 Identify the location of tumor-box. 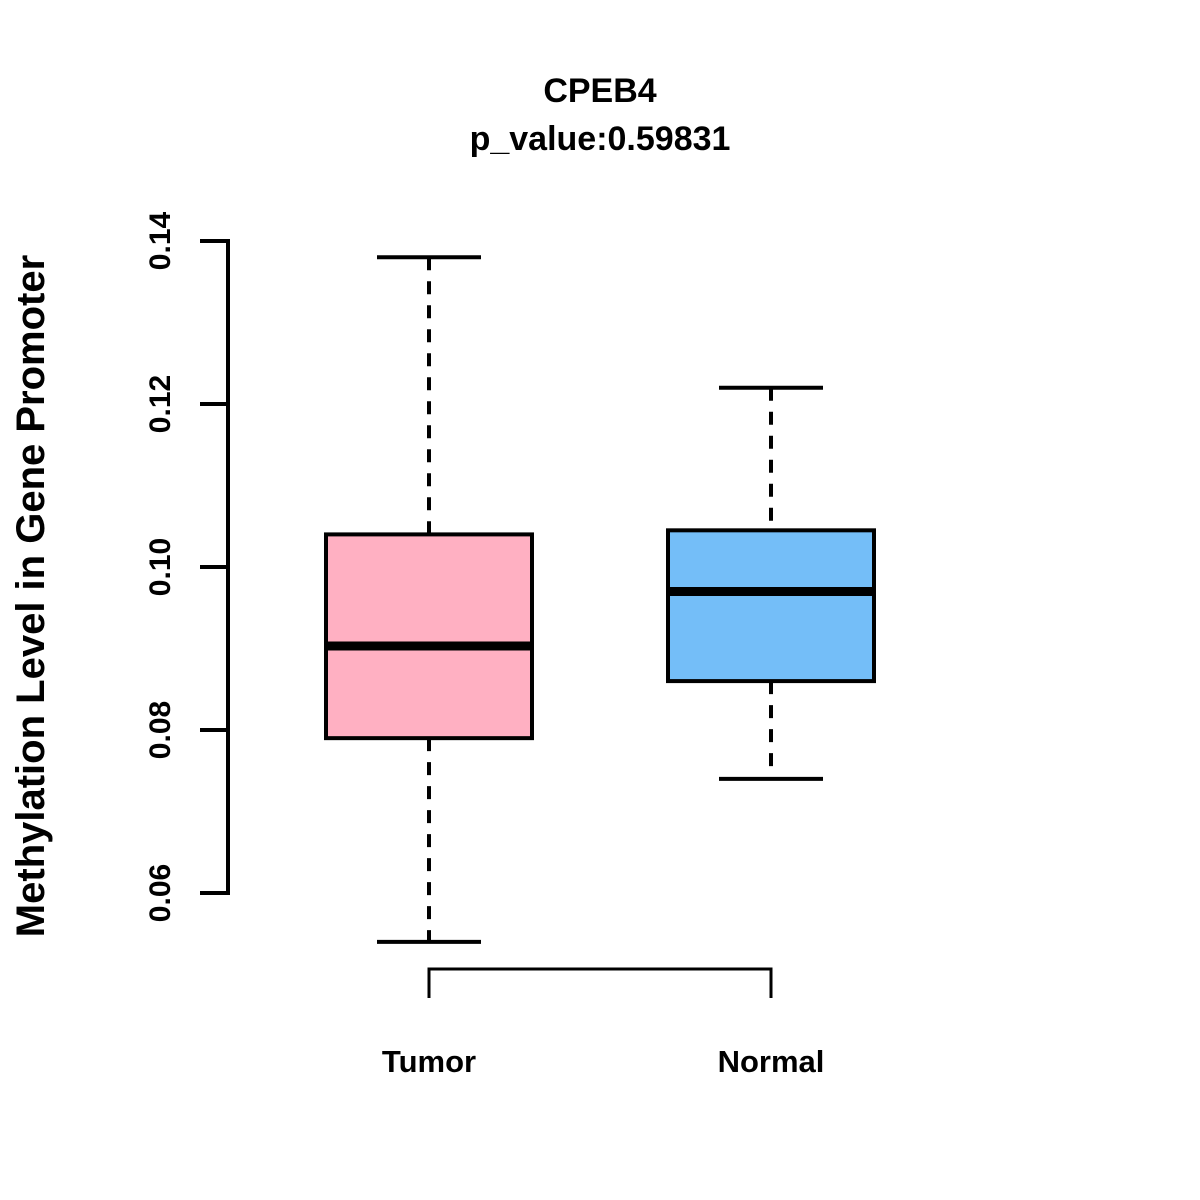
(429, 636).